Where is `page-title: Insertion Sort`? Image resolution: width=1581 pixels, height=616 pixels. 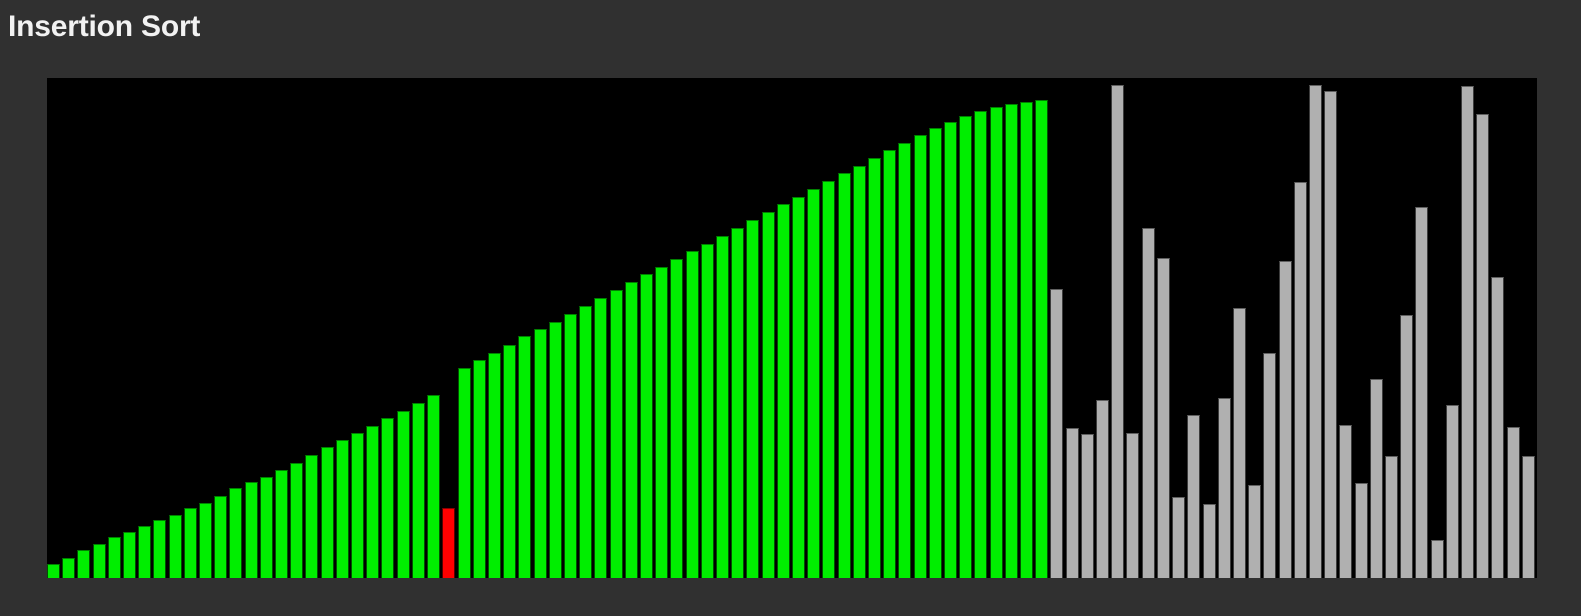 page-title: Insertion Sort is located at coordinates (104, 26).